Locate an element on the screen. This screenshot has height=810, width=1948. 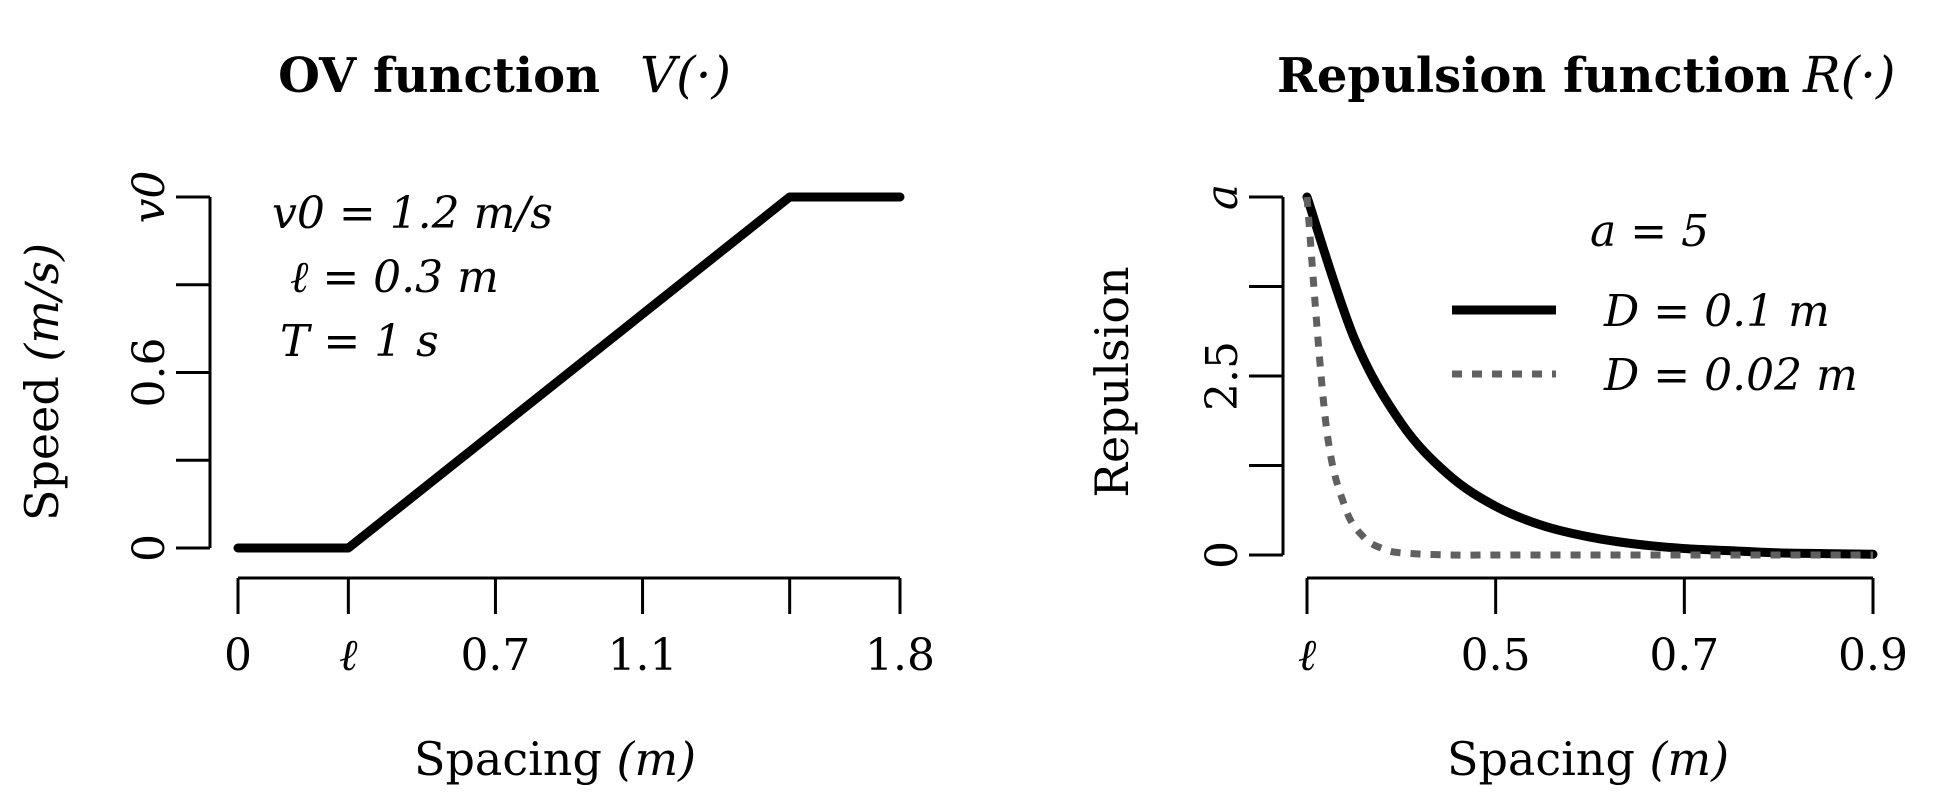
ov-x-tick-label-3: 1.1 is located at coordinates (643, 655).